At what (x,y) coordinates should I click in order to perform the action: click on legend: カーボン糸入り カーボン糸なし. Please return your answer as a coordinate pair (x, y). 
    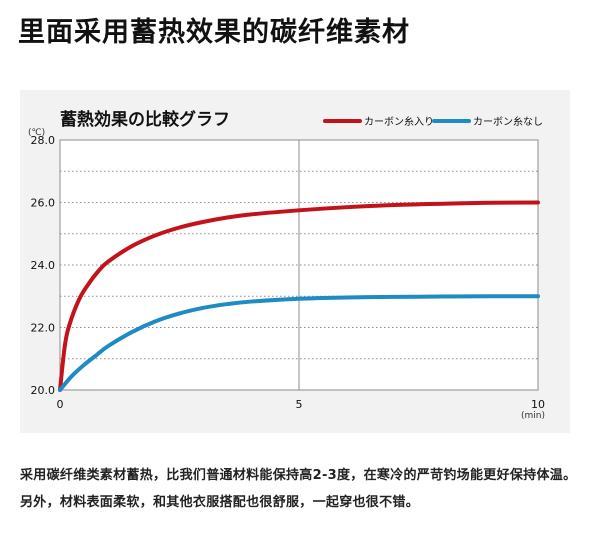
    Looking at the image, I should click on (433, 122).